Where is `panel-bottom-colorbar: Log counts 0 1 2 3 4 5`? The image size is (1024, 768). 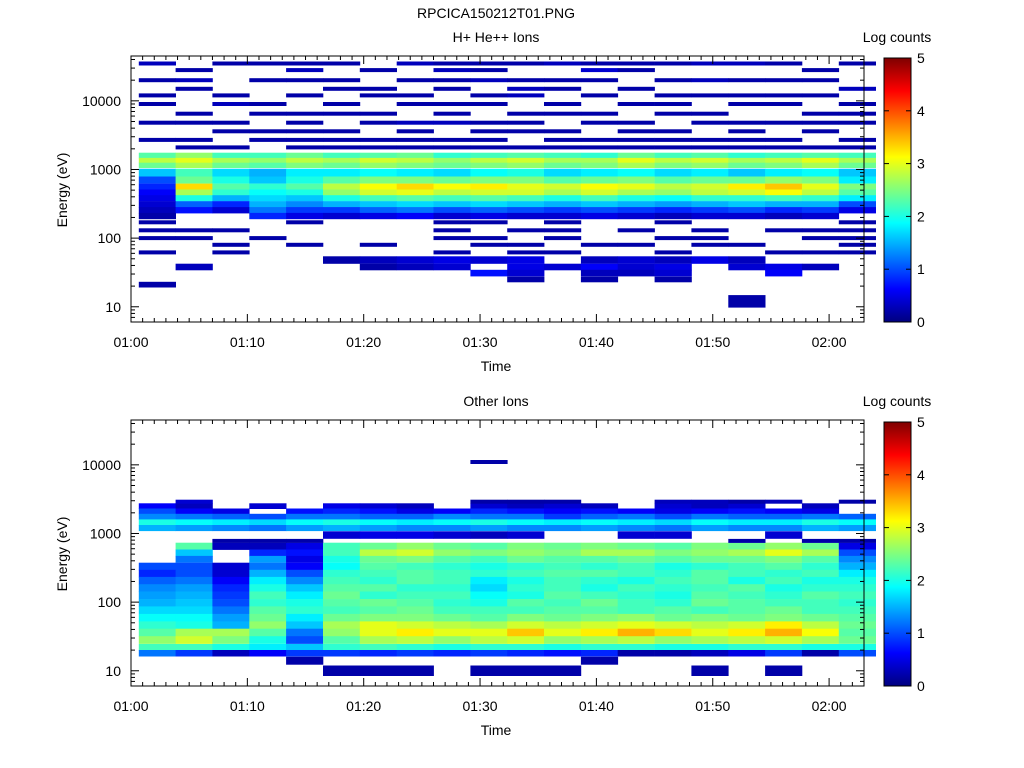 panel-bottom-colorbar: Log counts 0 1 2 3 4 5 is located at coordinates (897, 543).